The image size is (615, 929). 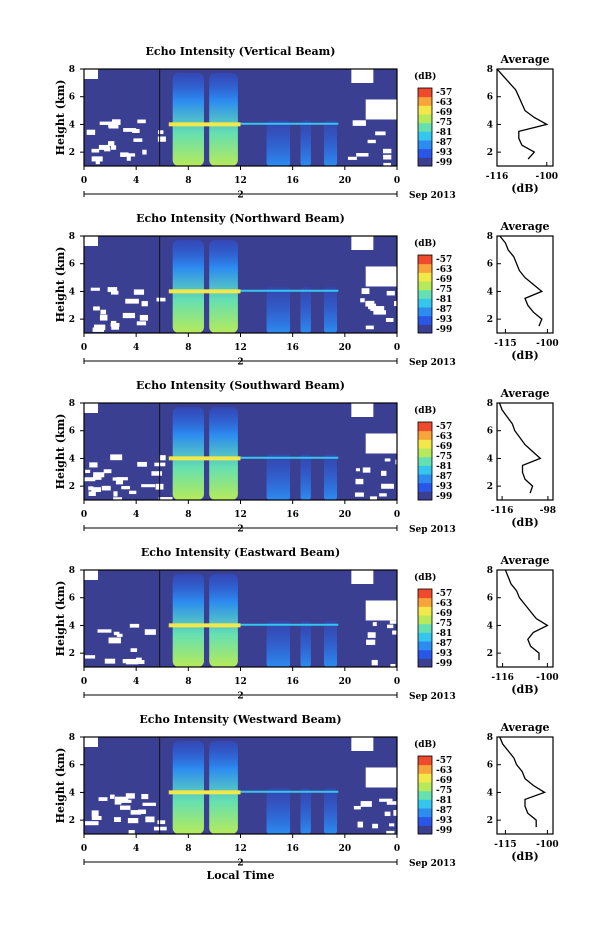 I want to click on colorbar-tick-label: -57, so click(x=444, y=93).